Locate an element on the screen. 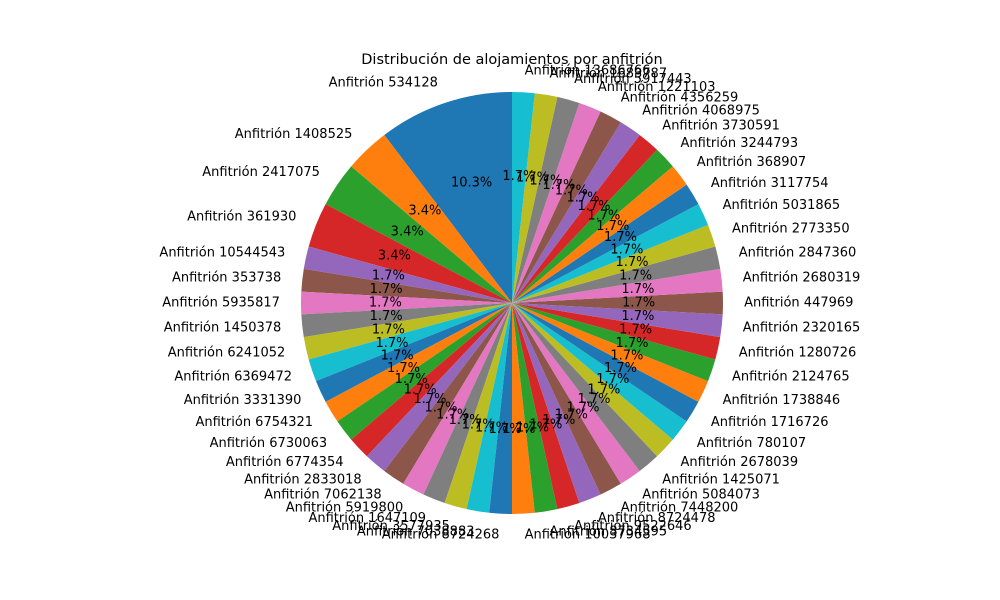 The height and width of the screenshot is (600, 1000). slice-label: Anfitrión 5917443 is located at coordinates (633, 79).